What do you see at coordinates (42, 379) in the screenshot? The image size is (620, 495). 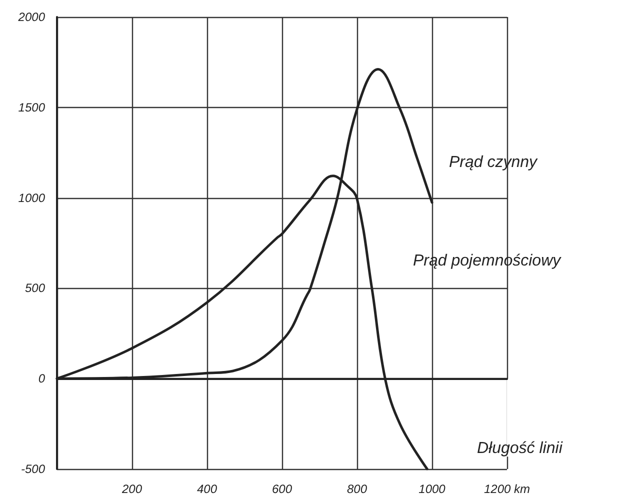 I see `y-tick-label: 0` at bounding box center [42, 379].